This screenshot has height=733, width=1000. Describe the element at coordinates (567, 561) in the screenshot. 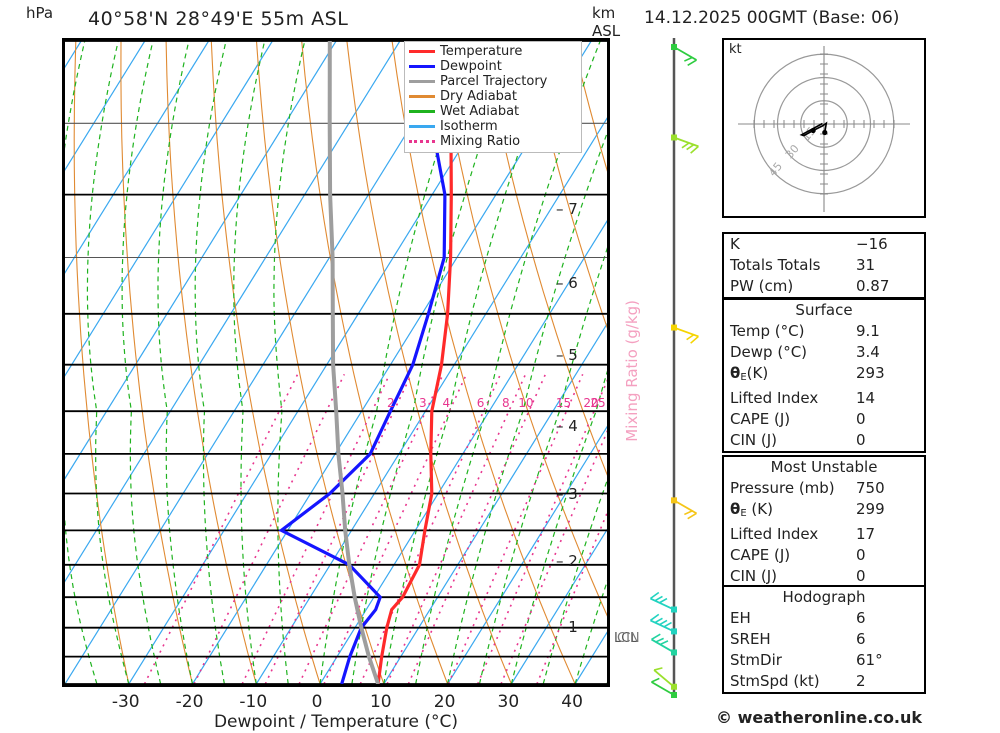

I see `height-tick-label: – 2` at that location.